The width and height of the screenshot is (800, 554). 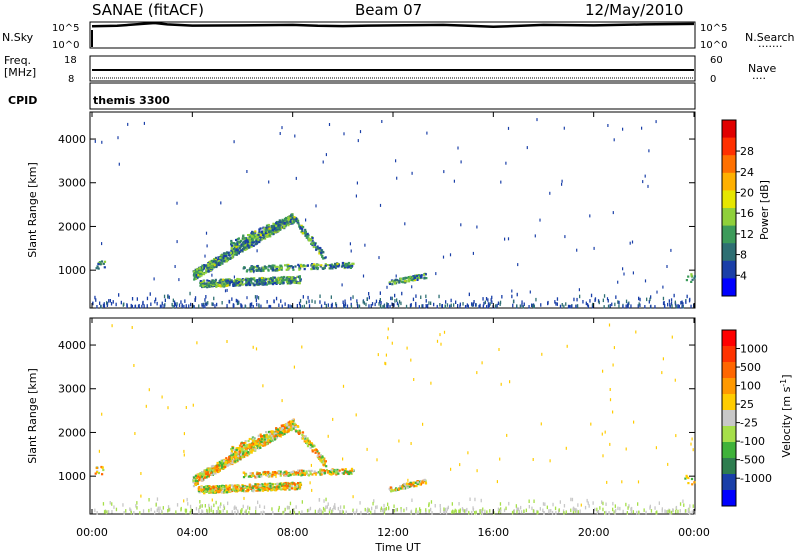 I want to click on power-ylabel: Slant Range [km], so click(x=32, y=210).